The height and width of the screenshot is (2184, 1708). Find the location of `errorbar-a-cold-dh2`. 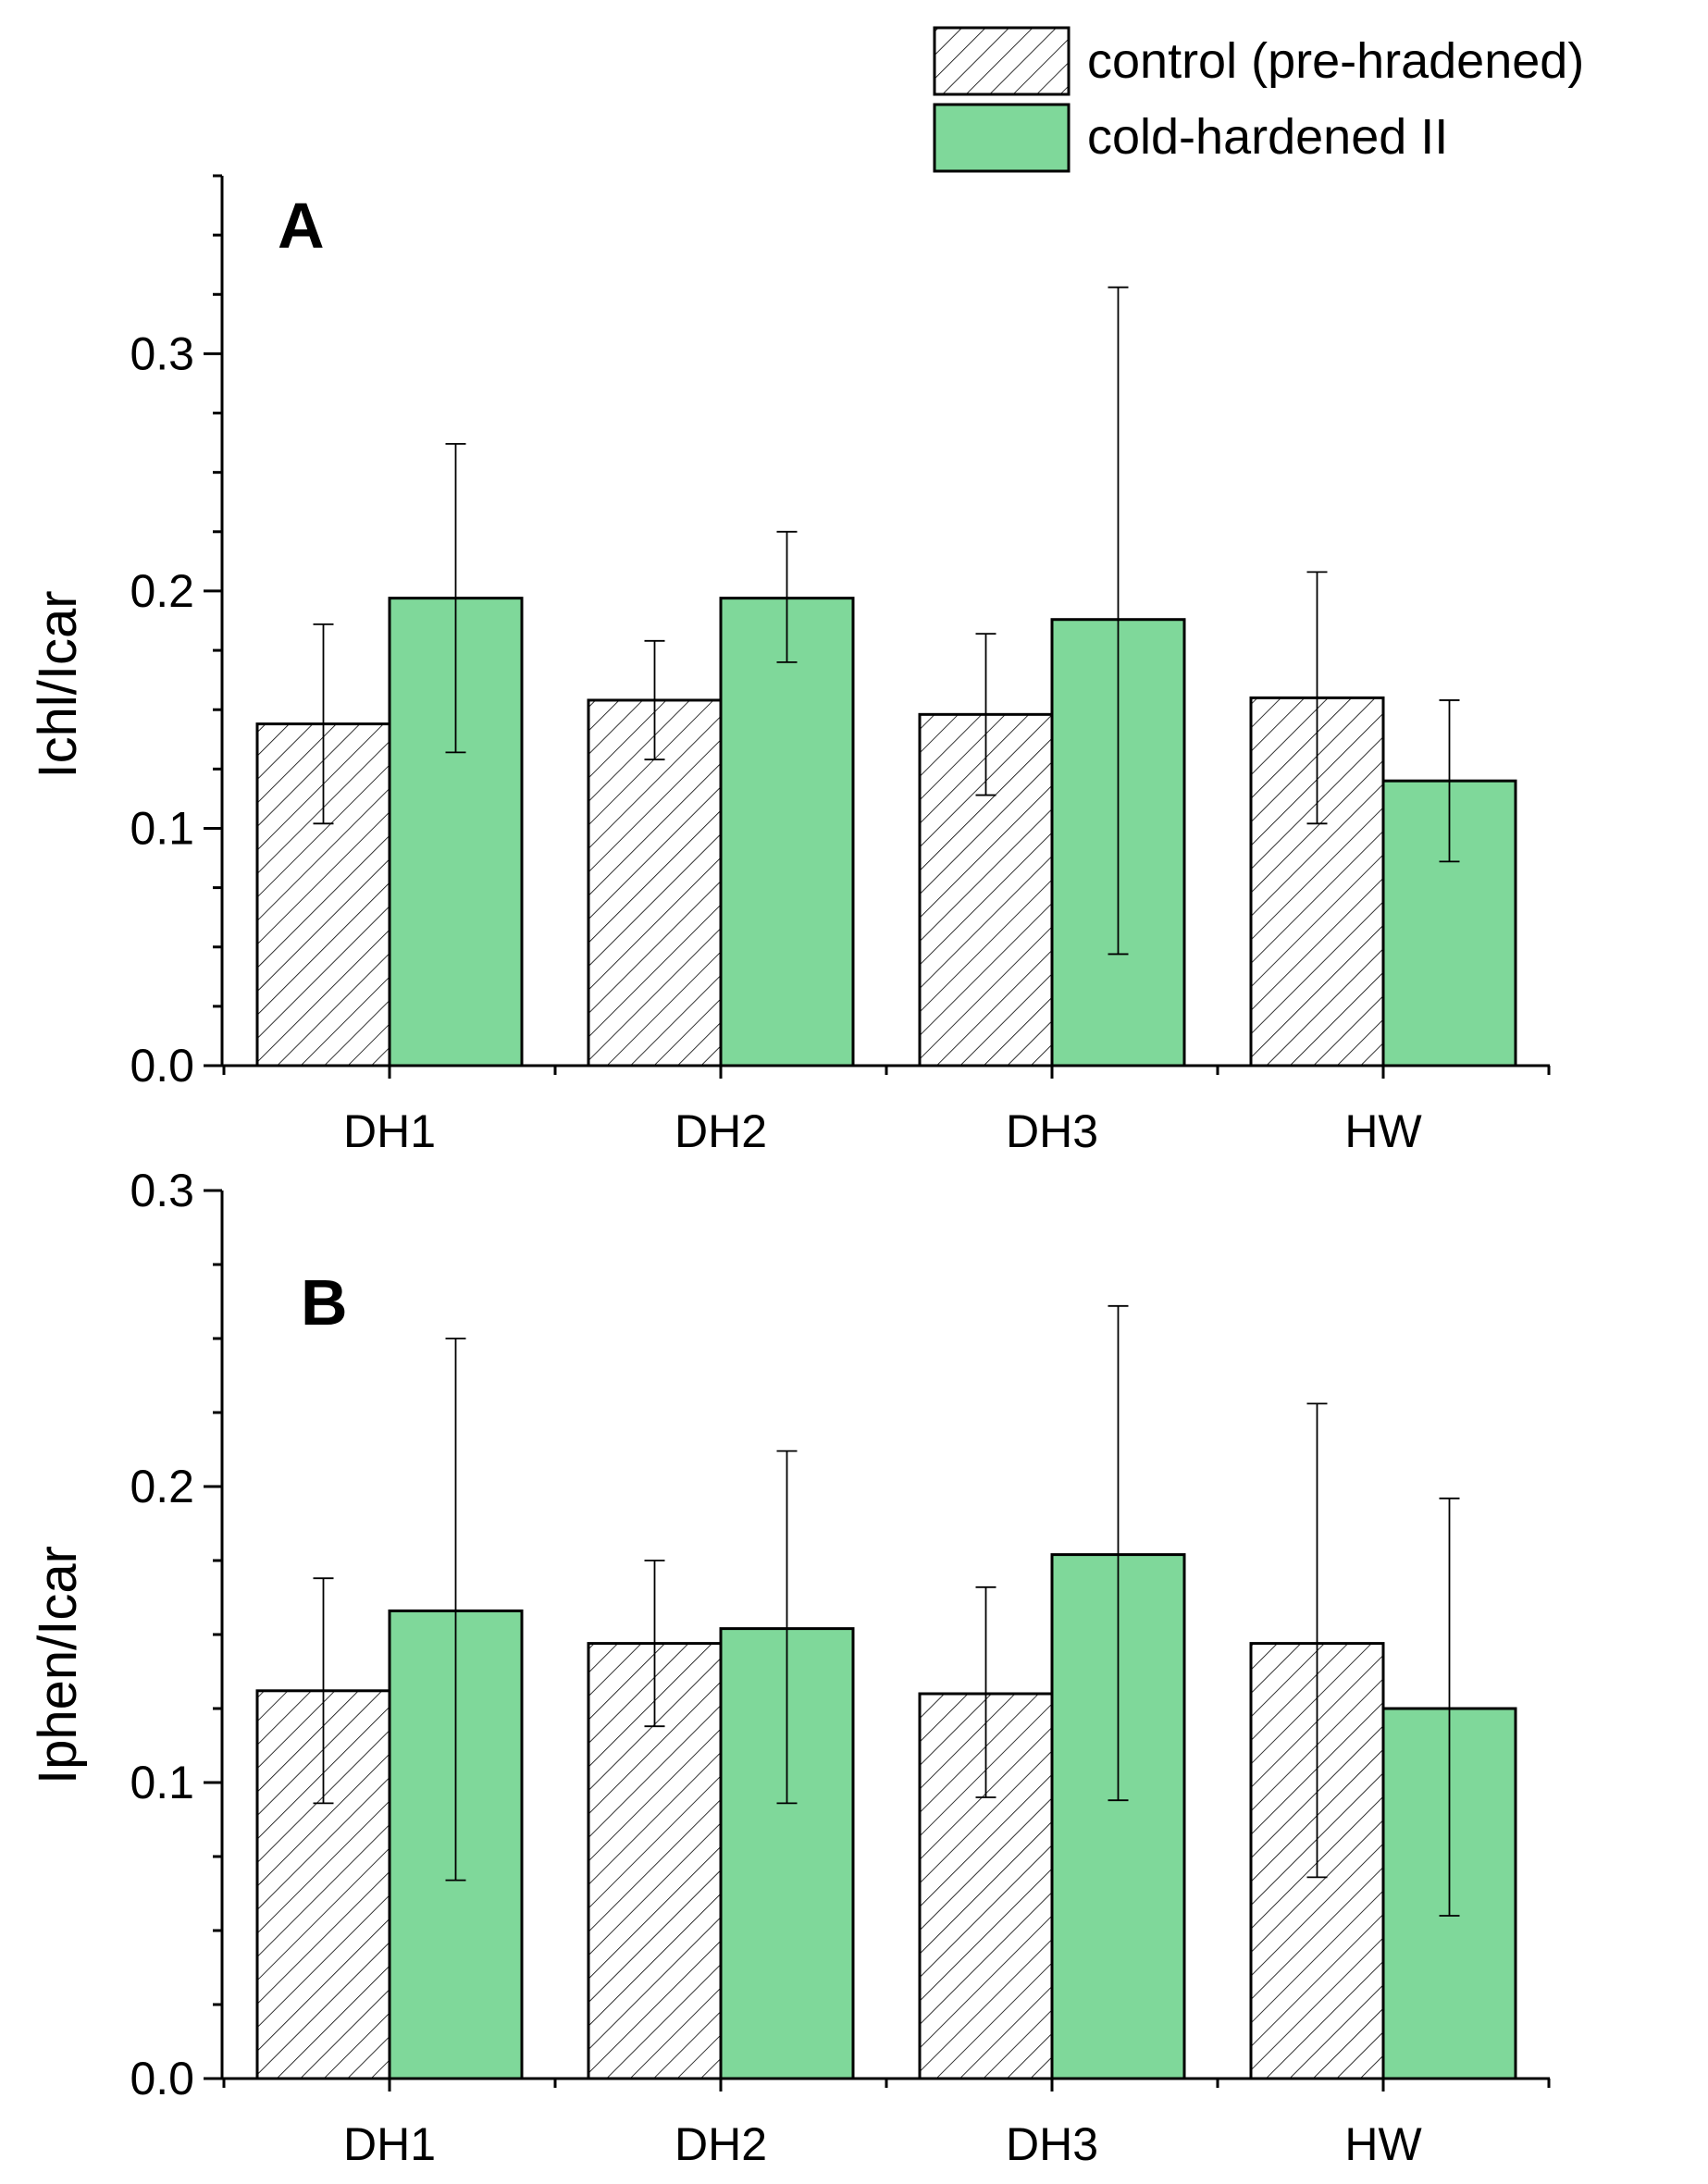

errorbar-a-cold-dh2 is located at coordinates (787, 596).